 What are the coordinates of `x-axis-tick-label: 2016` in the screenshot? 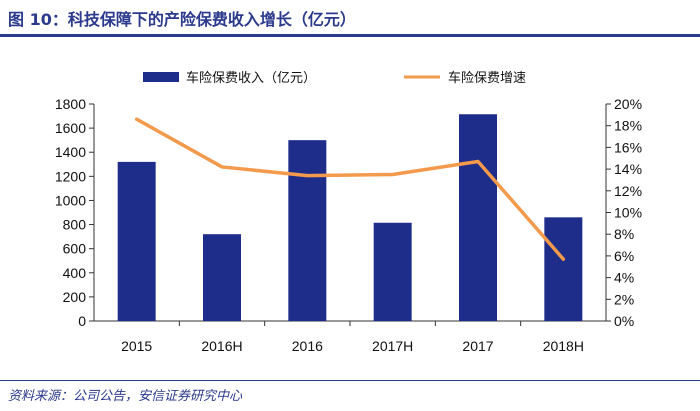 It's located at (307, 346).